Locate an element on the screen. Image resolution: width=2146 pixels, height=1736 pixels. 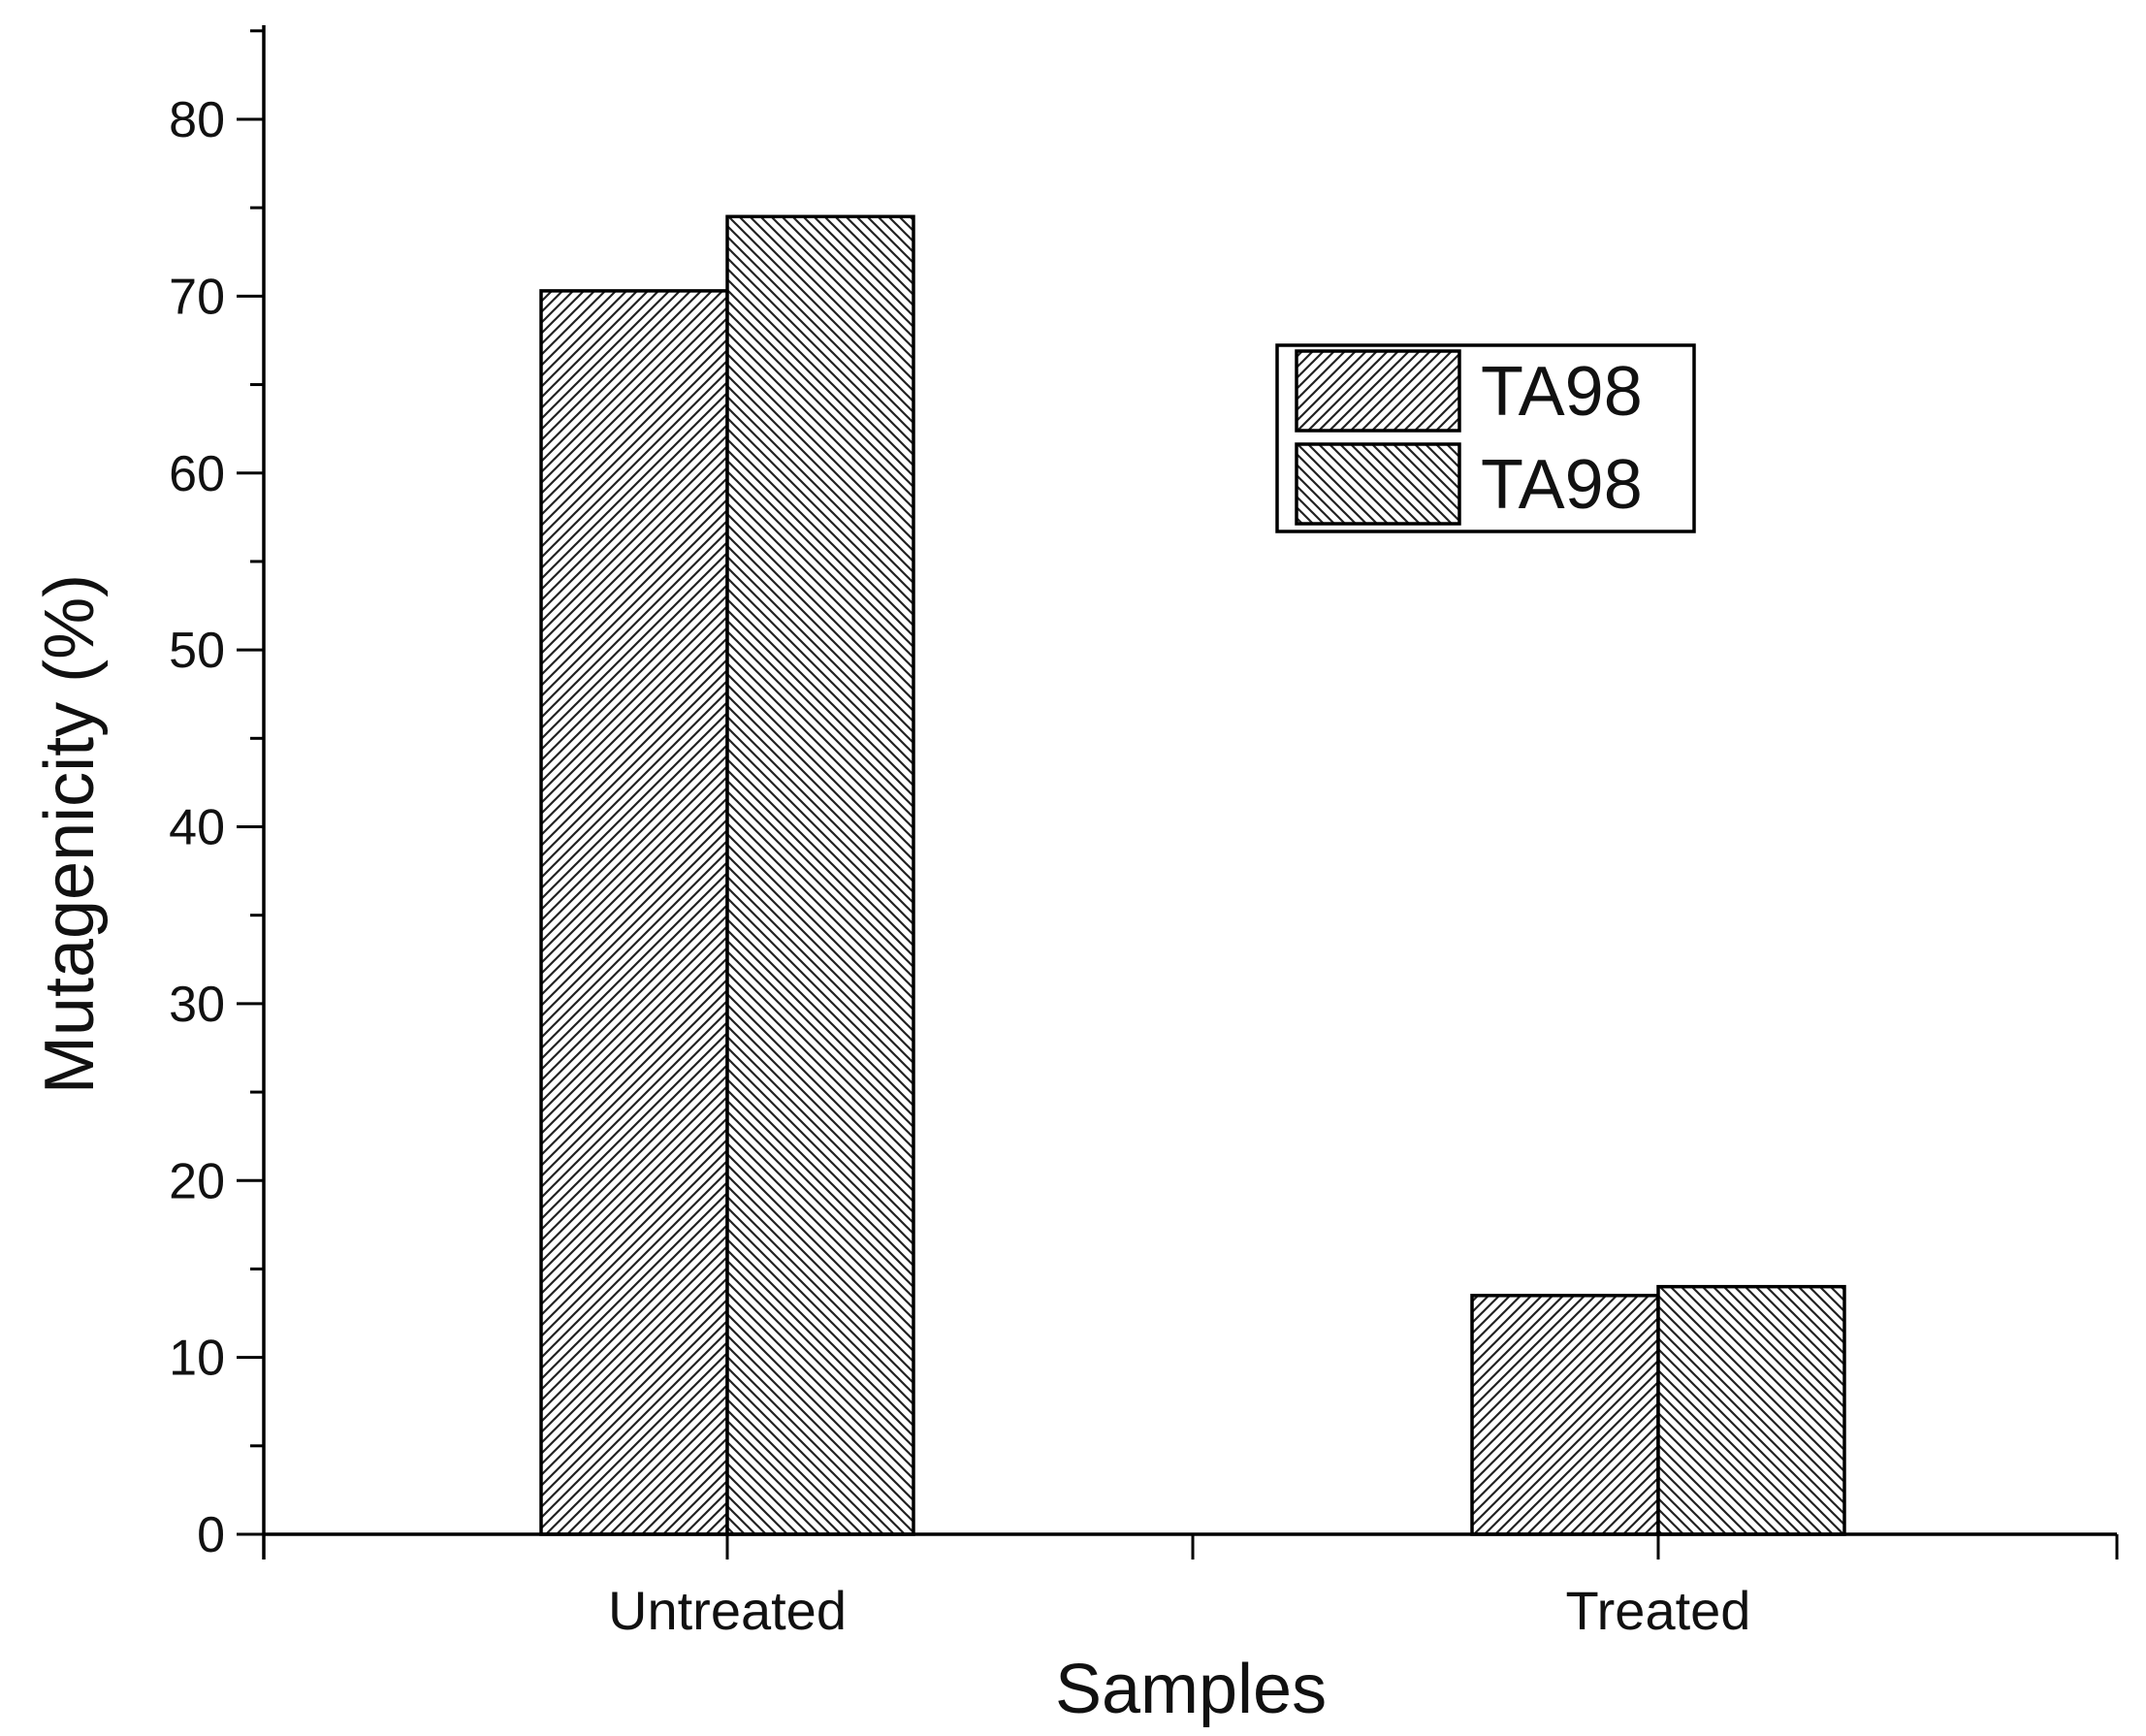
y-tick-label: 0 is located at coordinates (211, 1535).